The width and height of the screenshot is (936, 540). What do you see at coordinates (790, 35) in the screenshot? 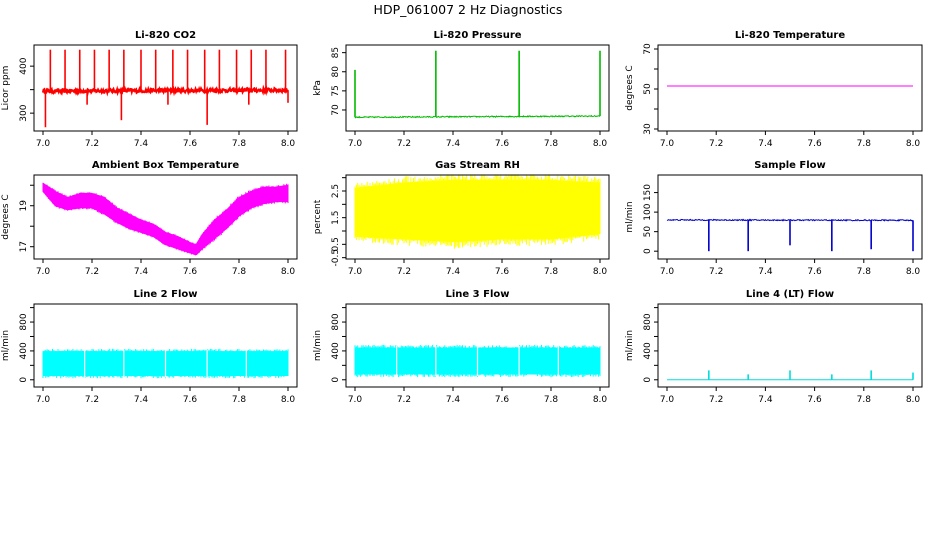
I see `chart-title: Li-820 Temperature` at bounding box center [790, 35].